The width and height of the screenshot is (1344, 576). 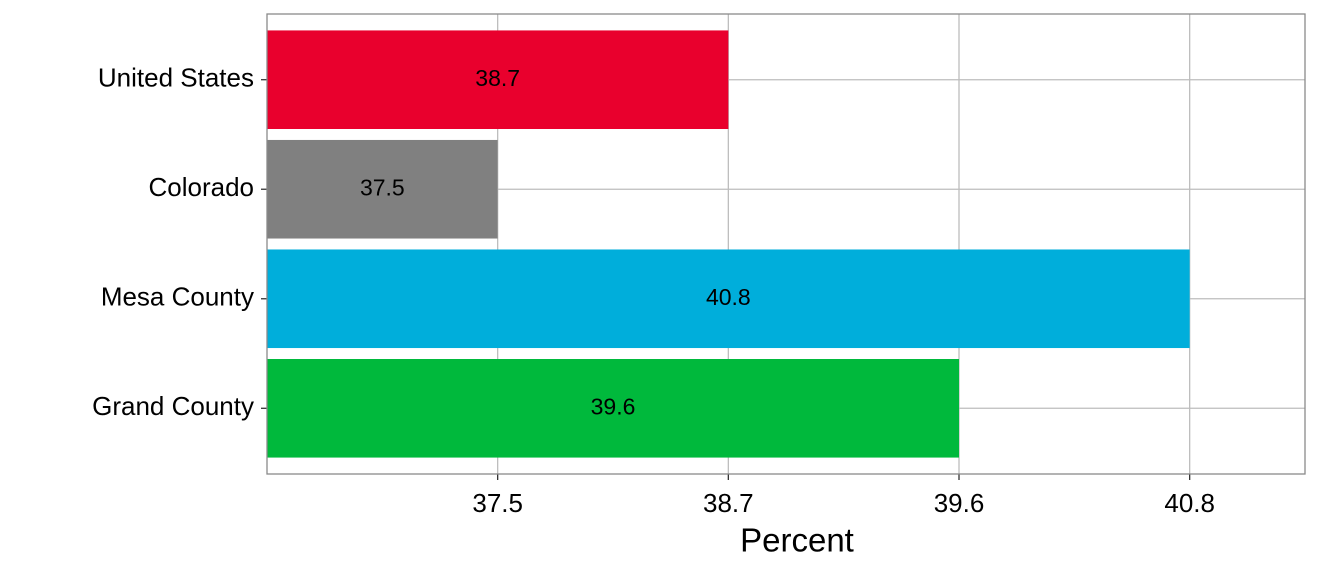 I want to click on y-tick-label: Mesa County, so click(x=177, y=297).